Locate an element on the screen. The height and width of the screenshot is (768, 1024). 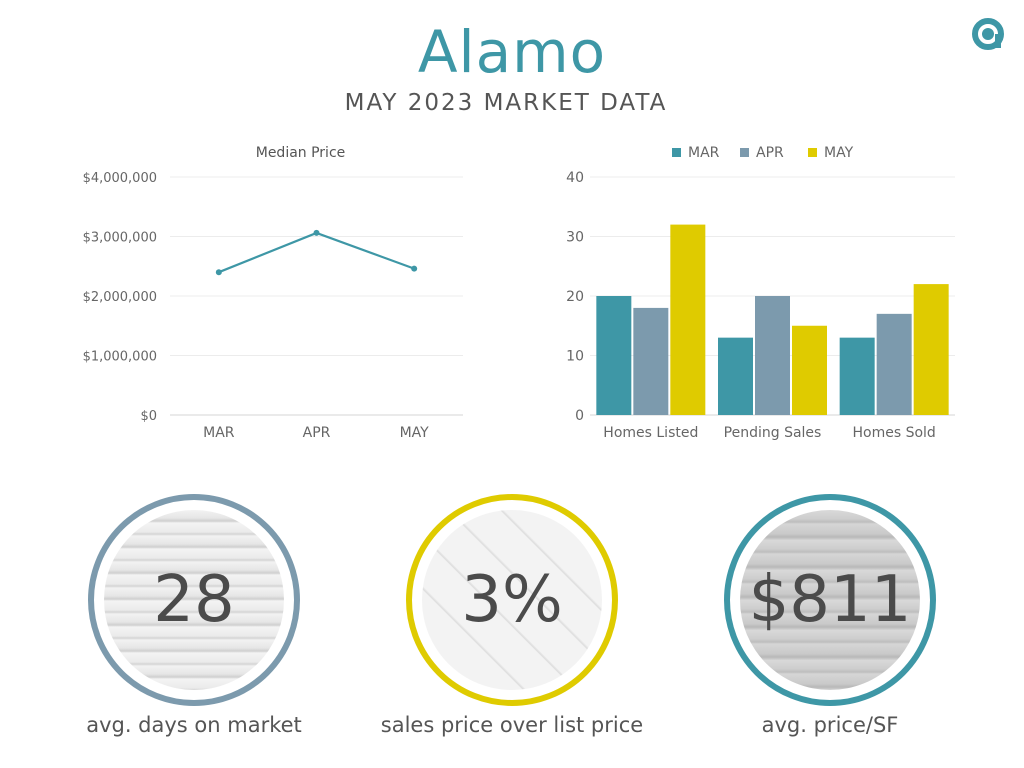
legend-label: MAR is located at coordinates (704, 153).